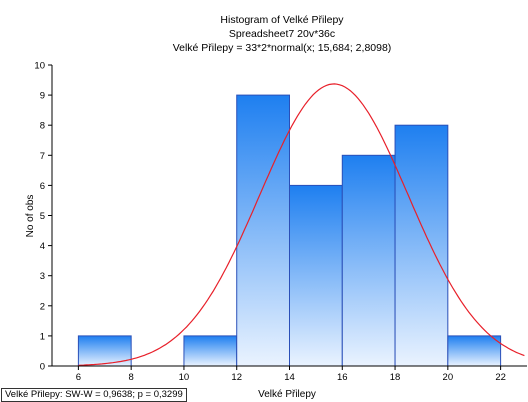 Image resolution: width=528 pixels, height=402 pixels. What do you see at coordinates (448, 377) in the screenshot?
I see `x-tick-label: 20` at bounding box center [448, 377].